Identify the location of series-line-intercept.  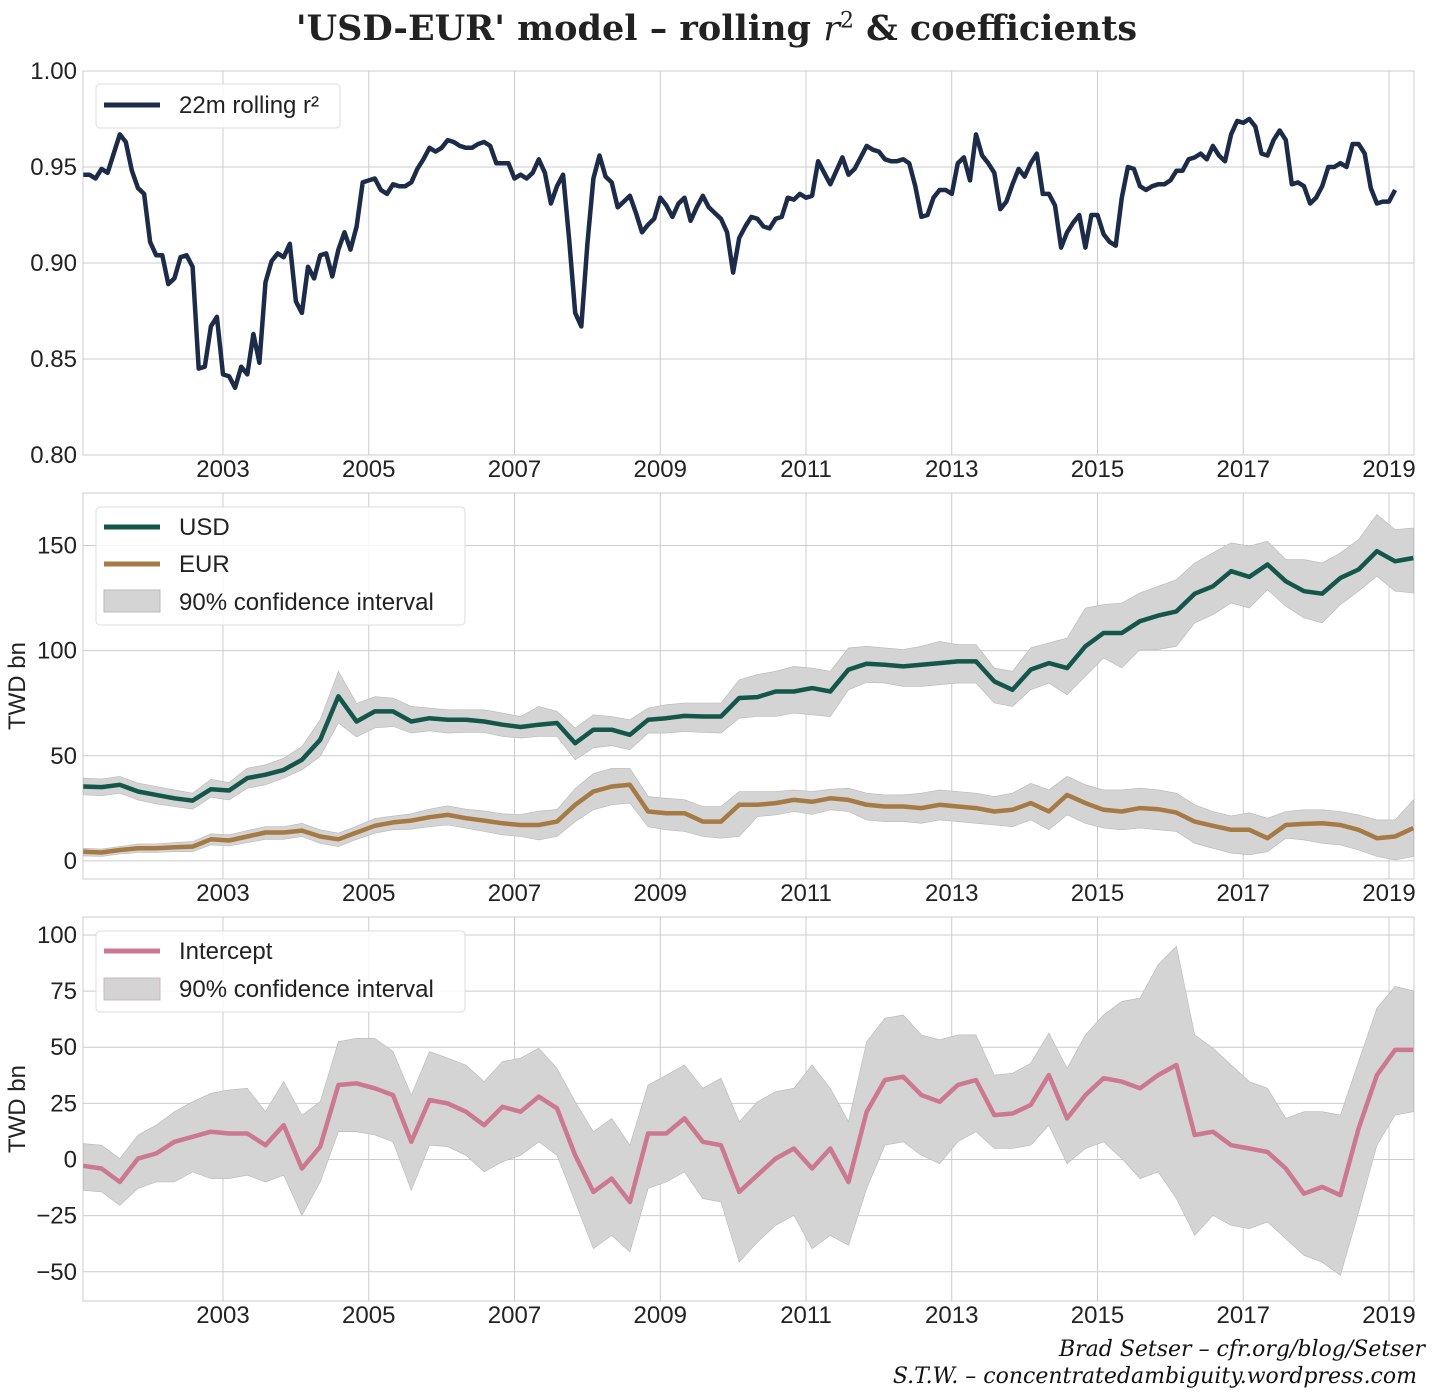
(748, 1126).